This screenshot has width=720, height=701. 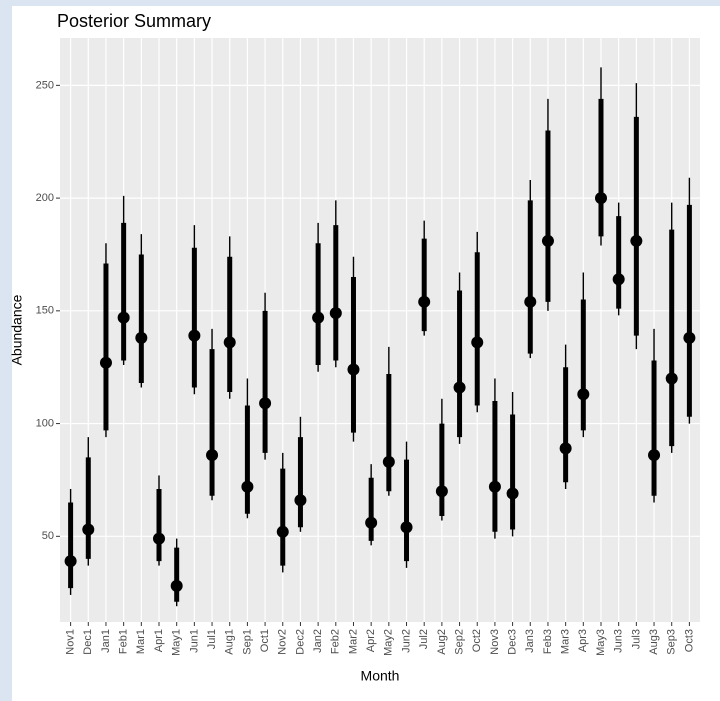 I want to click on y-tick-label: 250, so click(x=45, y=85).